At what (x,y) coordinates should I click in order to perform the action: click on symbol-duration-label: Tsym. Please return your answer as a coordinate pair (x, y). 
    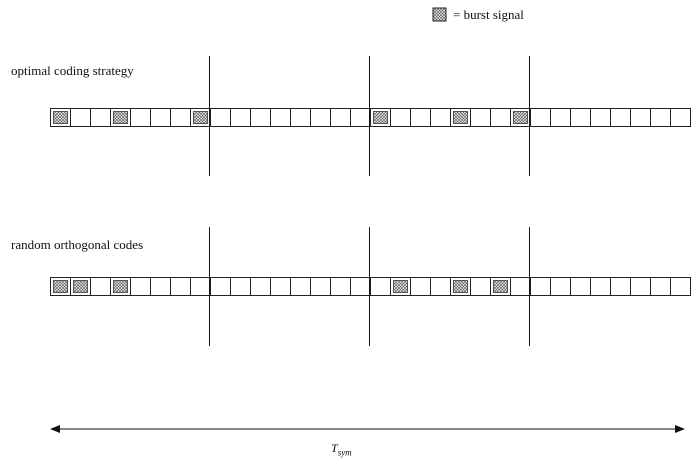
    Looking at the image, I should click on (341, 449).